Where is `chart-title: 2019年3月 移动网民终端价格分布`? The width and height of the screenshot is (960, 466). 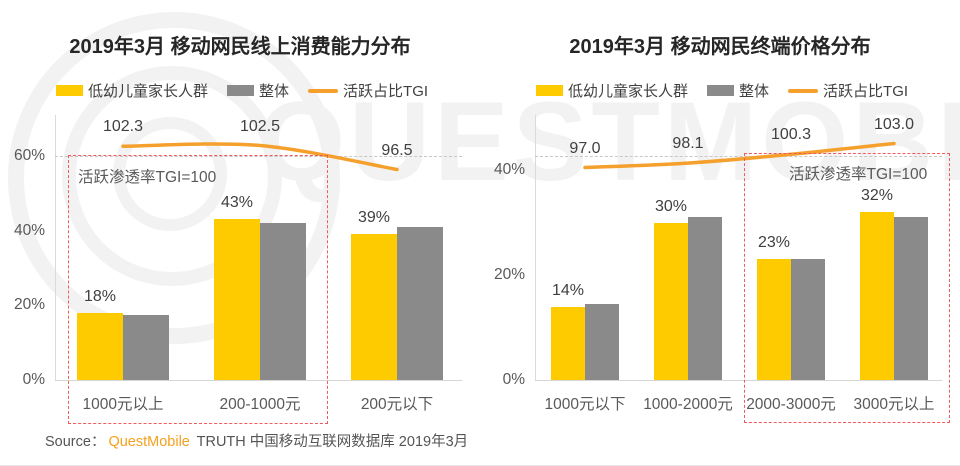 chart-title: 2019年3月 移动网民终端价格分布 is located at coordinates (720, 47).